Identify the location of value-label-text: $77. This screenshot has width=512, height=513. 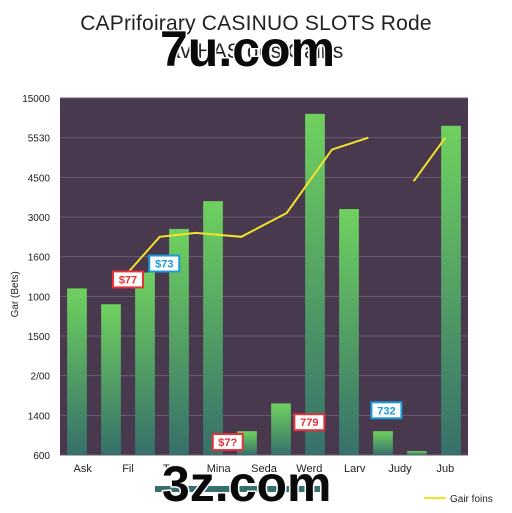
(128, 280).